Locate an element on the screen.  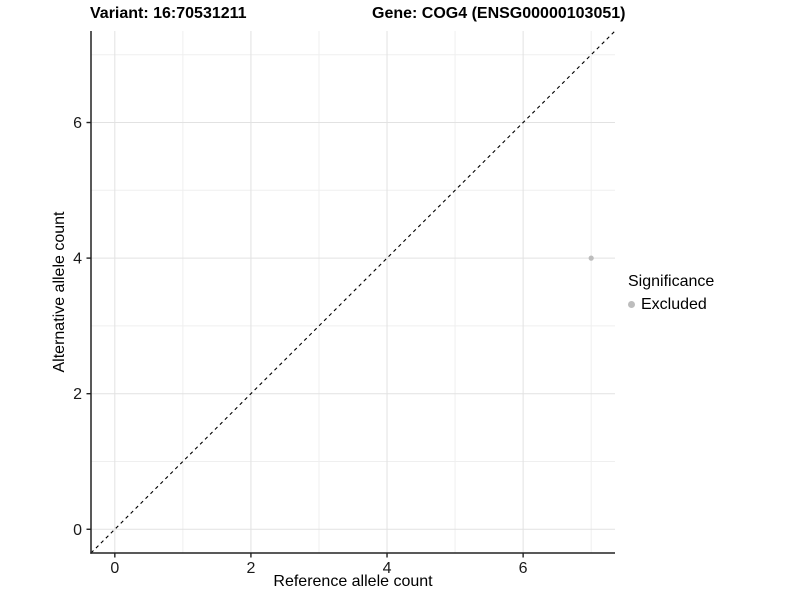
data-point is located at coordinates (591, 258).